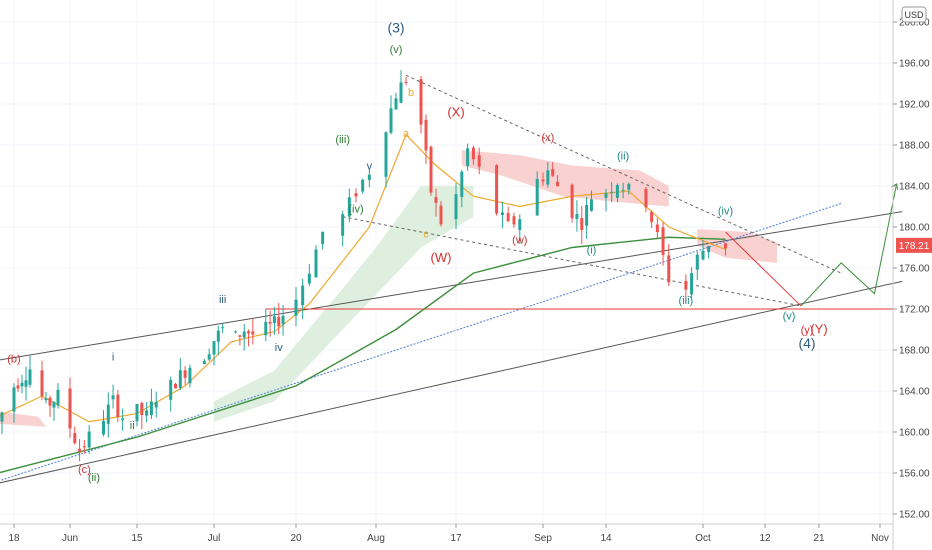  What do you see at coordinates (23, 419) in the screenshot?
I see `cloud-red-early` at bounding box center [23, 419].